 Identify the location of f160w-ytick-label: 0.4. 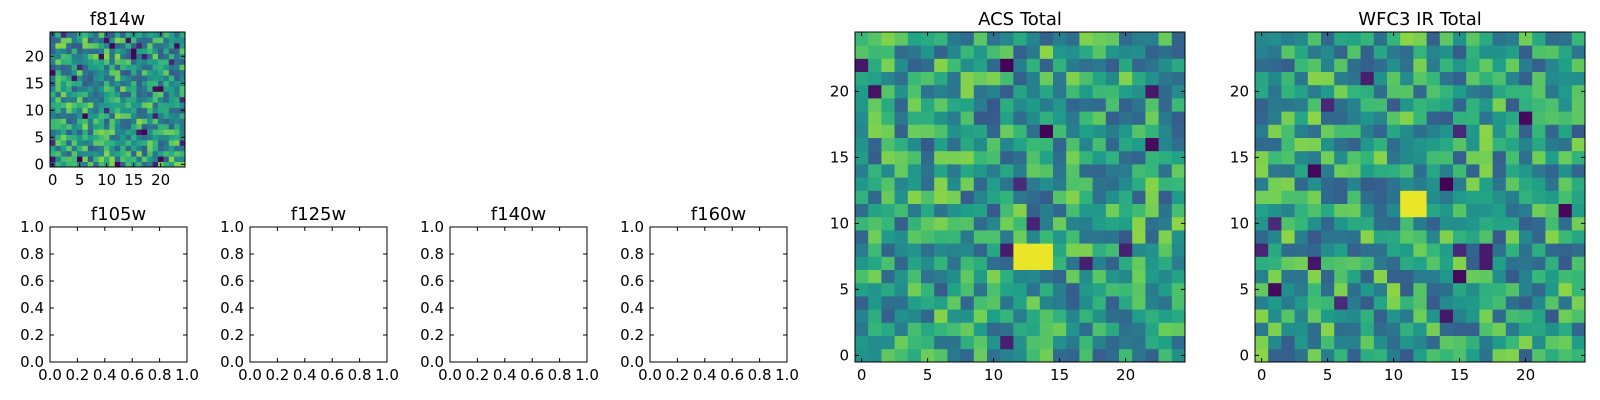
(632, 308).